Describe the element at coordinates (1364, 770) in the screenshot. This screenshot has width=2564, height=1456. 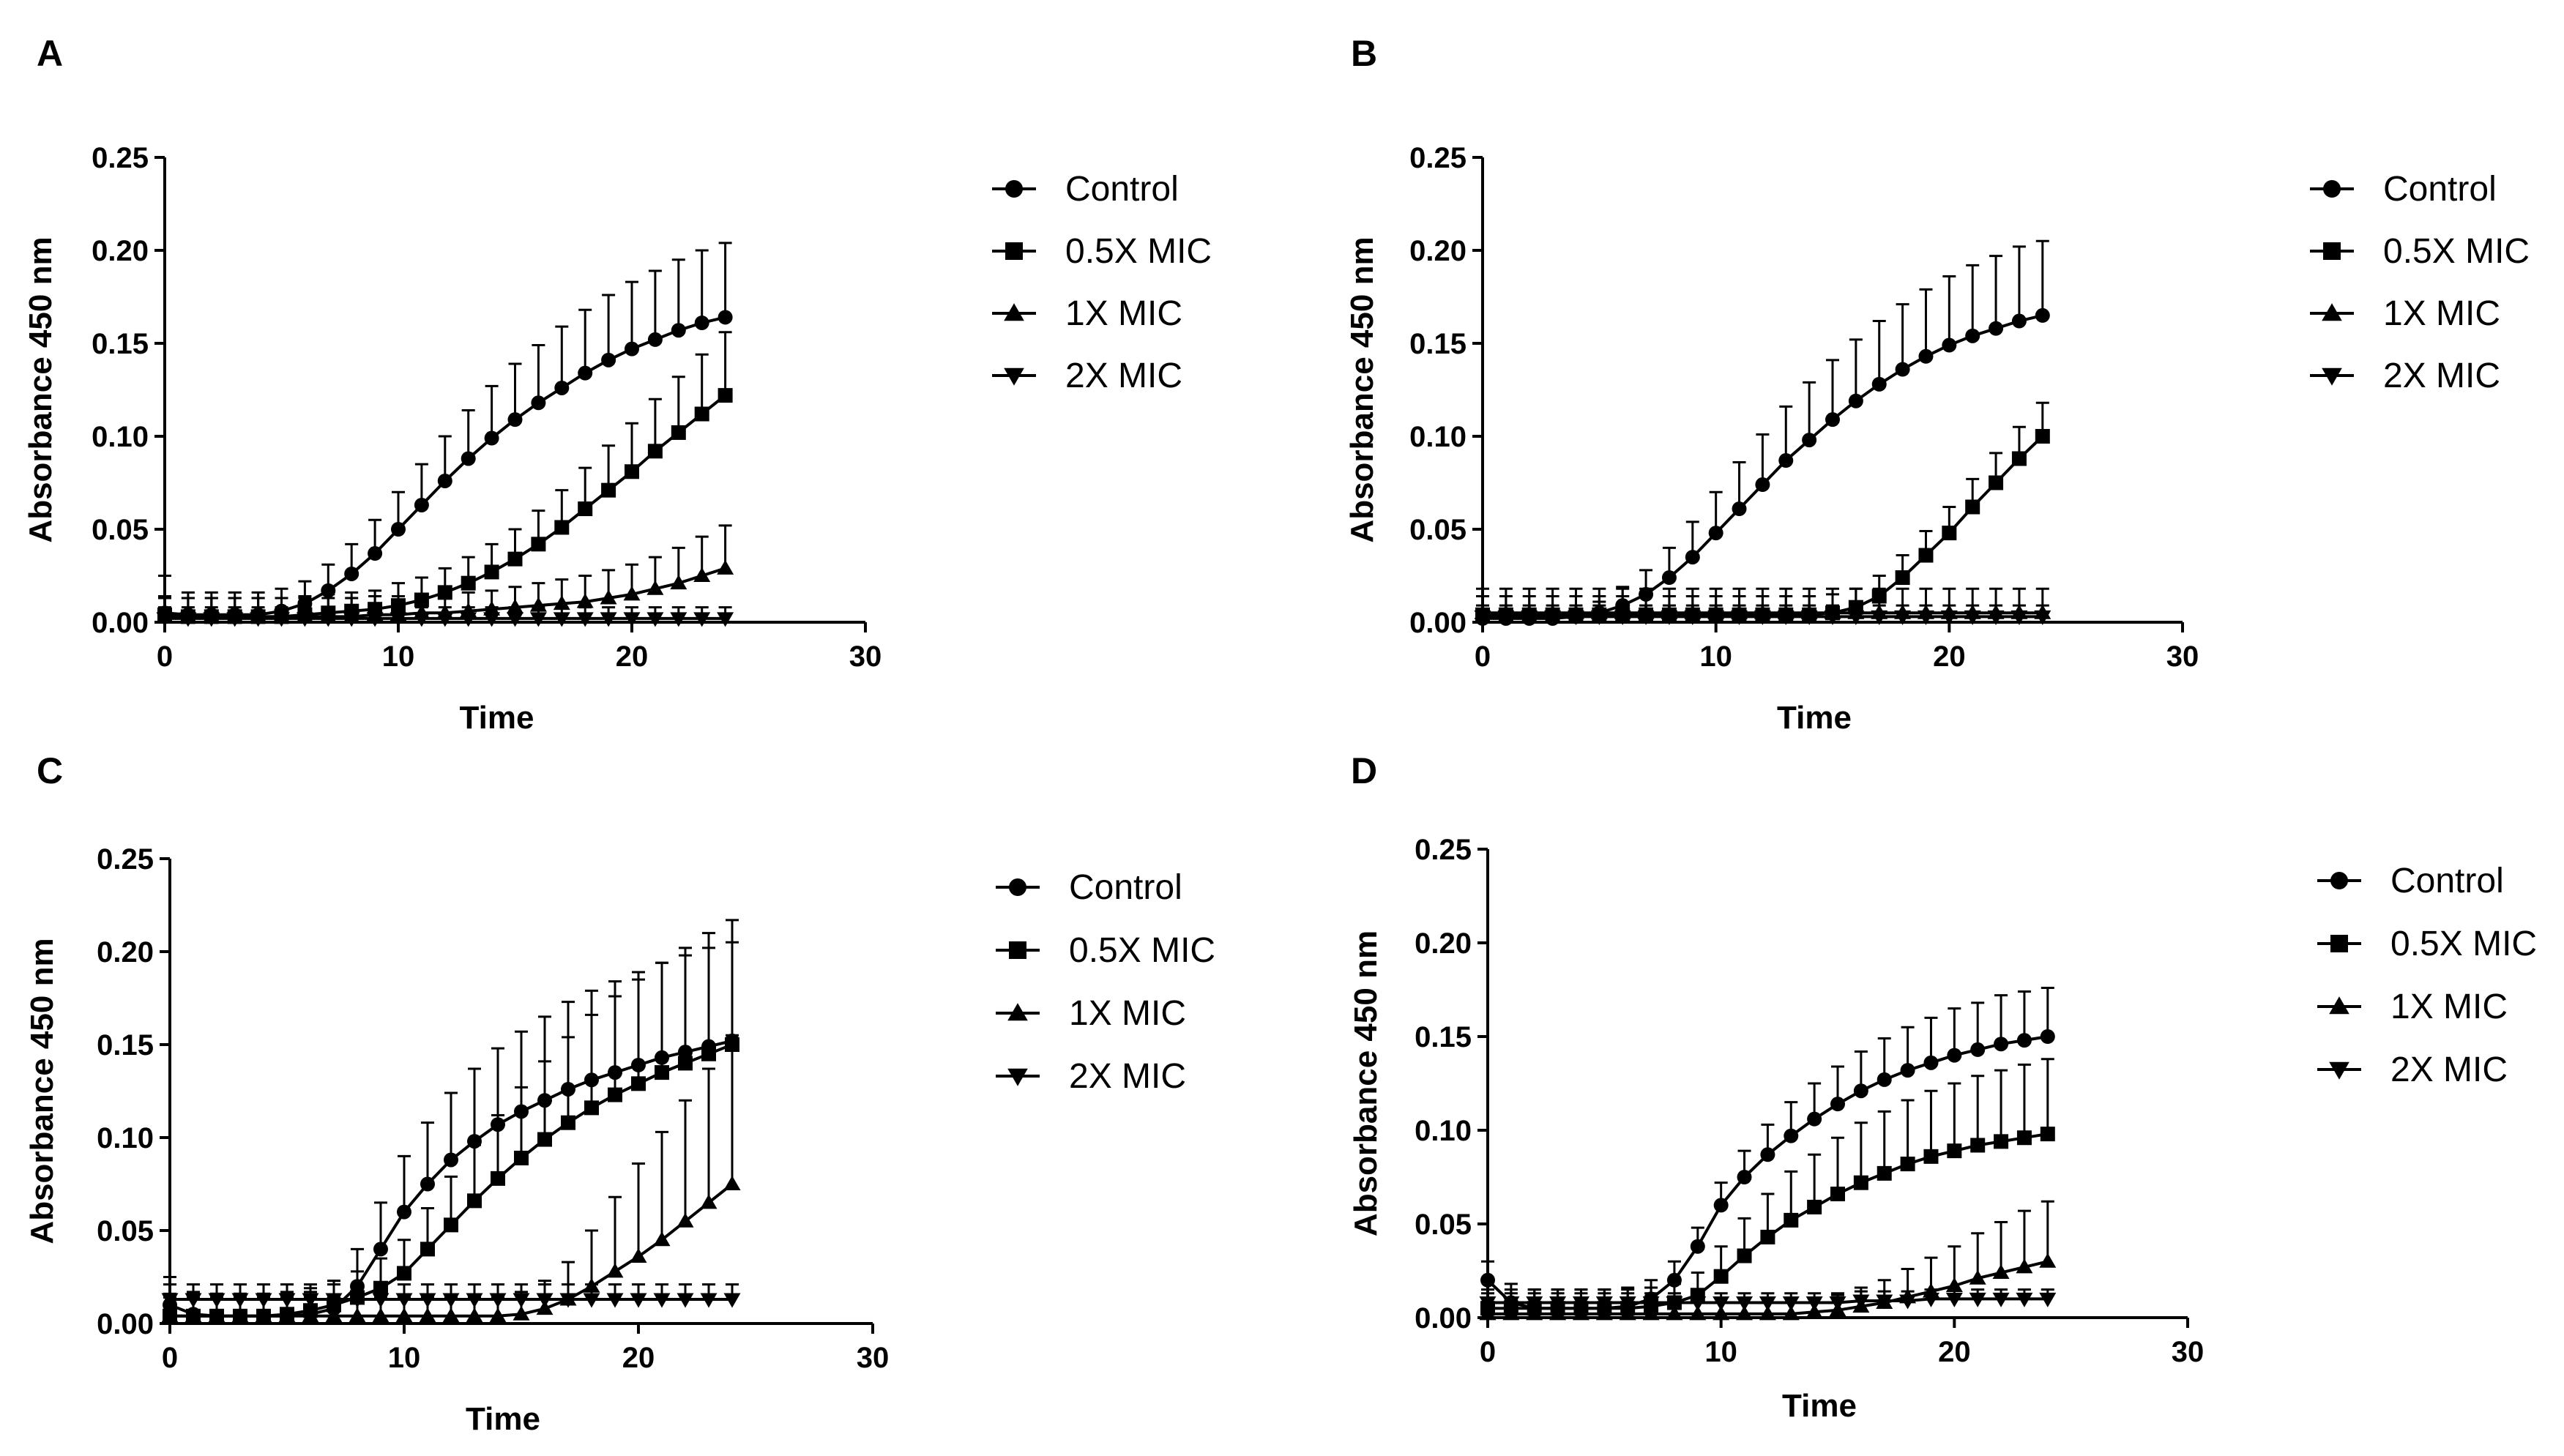
I see `panel-d-letter: D` at that location.